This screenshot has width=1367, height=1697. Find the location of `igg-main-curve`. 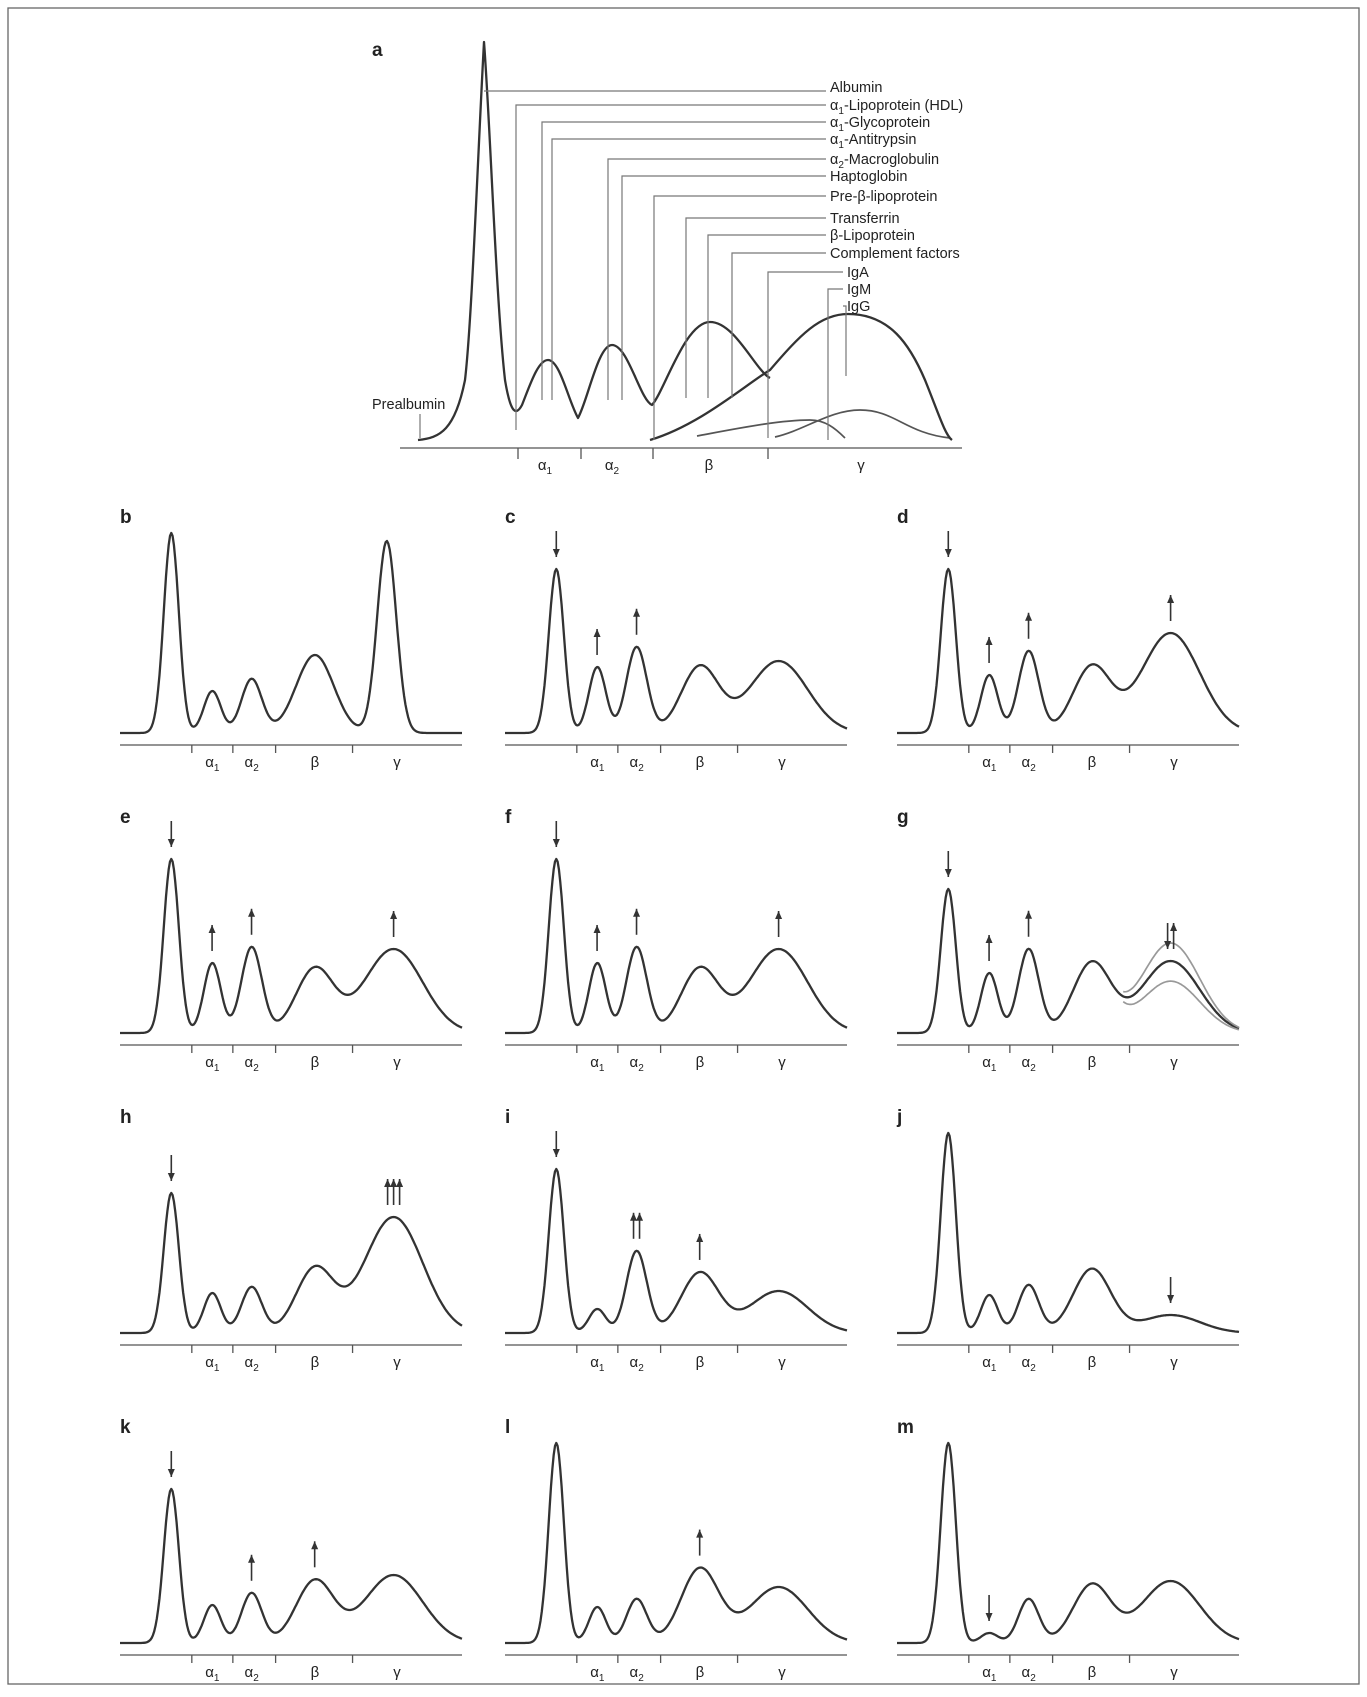

igg-main-curve is located at coordinates (801, 377).